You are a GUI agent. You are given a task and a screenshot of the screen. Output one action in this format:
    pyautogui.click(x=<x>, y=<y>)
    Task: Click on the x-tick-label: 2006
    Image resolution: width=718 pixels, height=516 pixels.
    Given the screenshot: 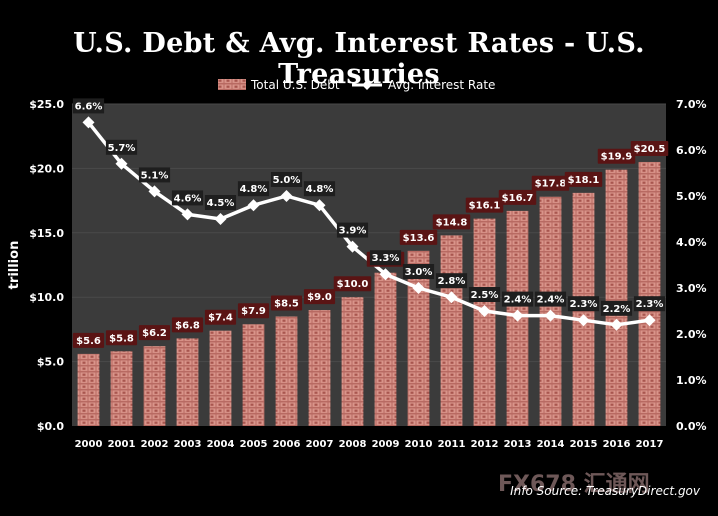 What is the action you would take?
    pyautogui.click(x=287, y=444)
    